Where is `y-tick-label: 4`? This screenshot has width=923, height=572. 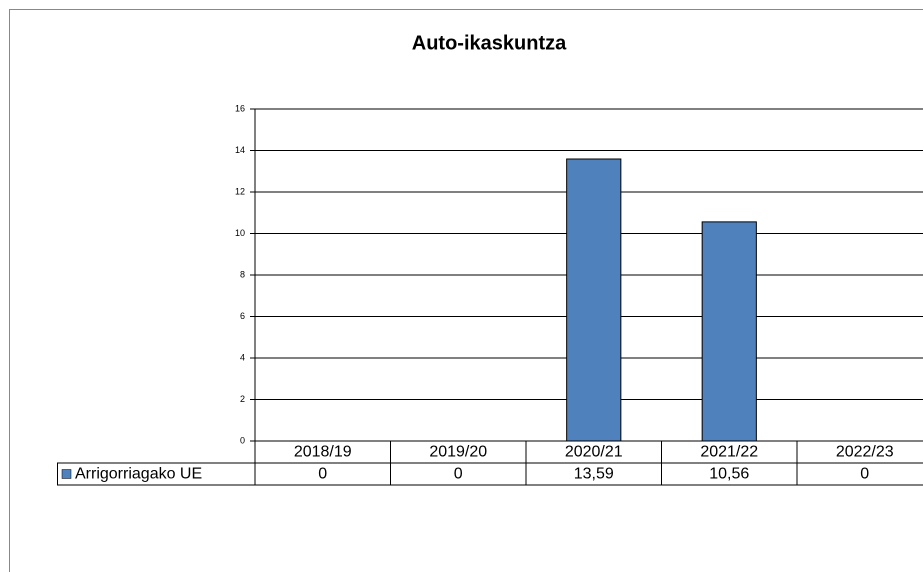 y-tick-label: 4 is located at coordinates (242, 357).